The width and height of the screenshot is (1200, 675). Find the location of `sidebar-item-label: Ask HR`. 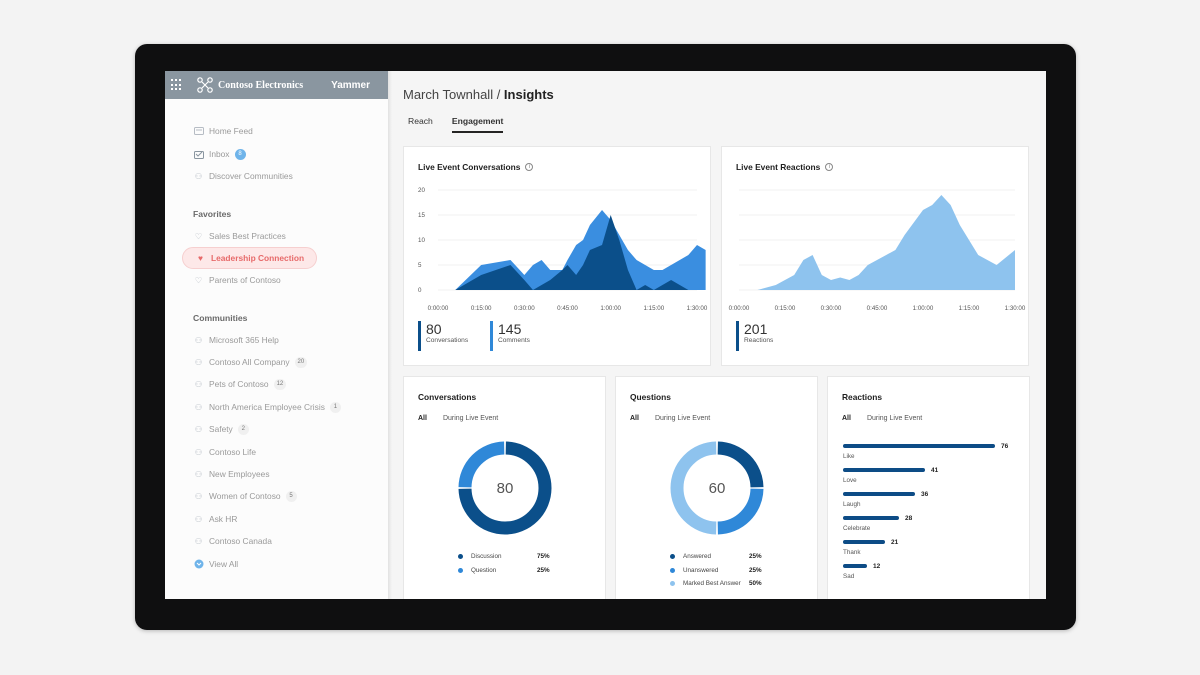

sidebar-item-label: Ask HR is located at coordinates (223, 519).